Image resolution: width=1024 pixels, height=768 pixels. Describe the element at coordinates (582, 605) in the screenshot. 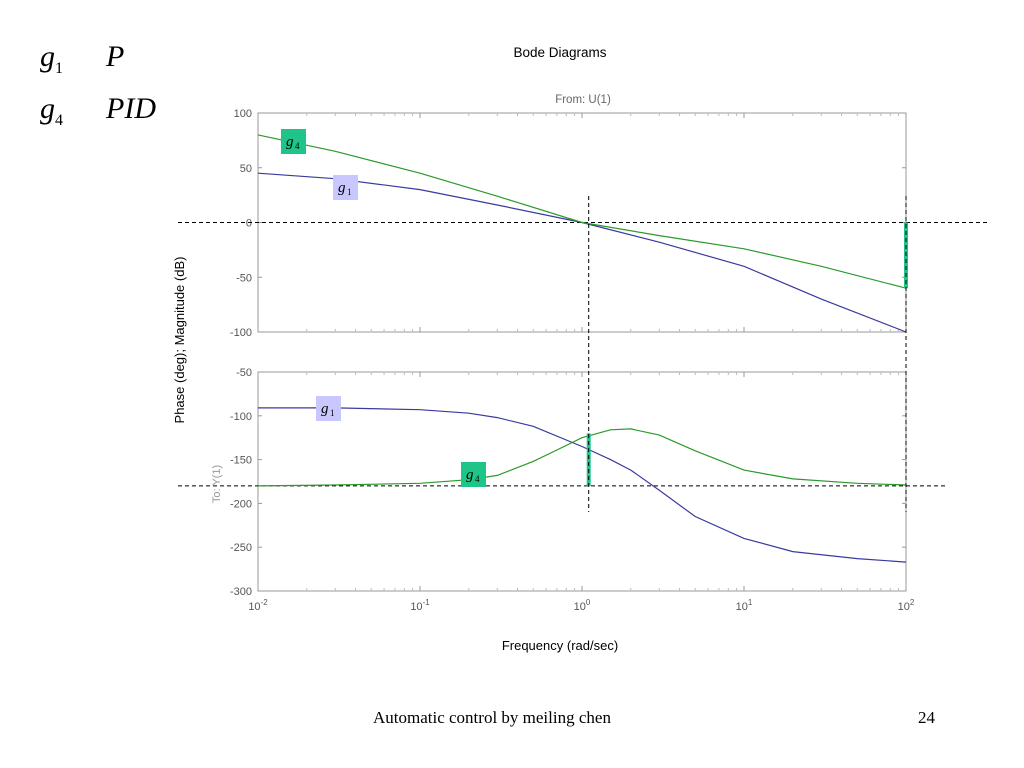

I see `x-tick-label: 10⁰` at that location.